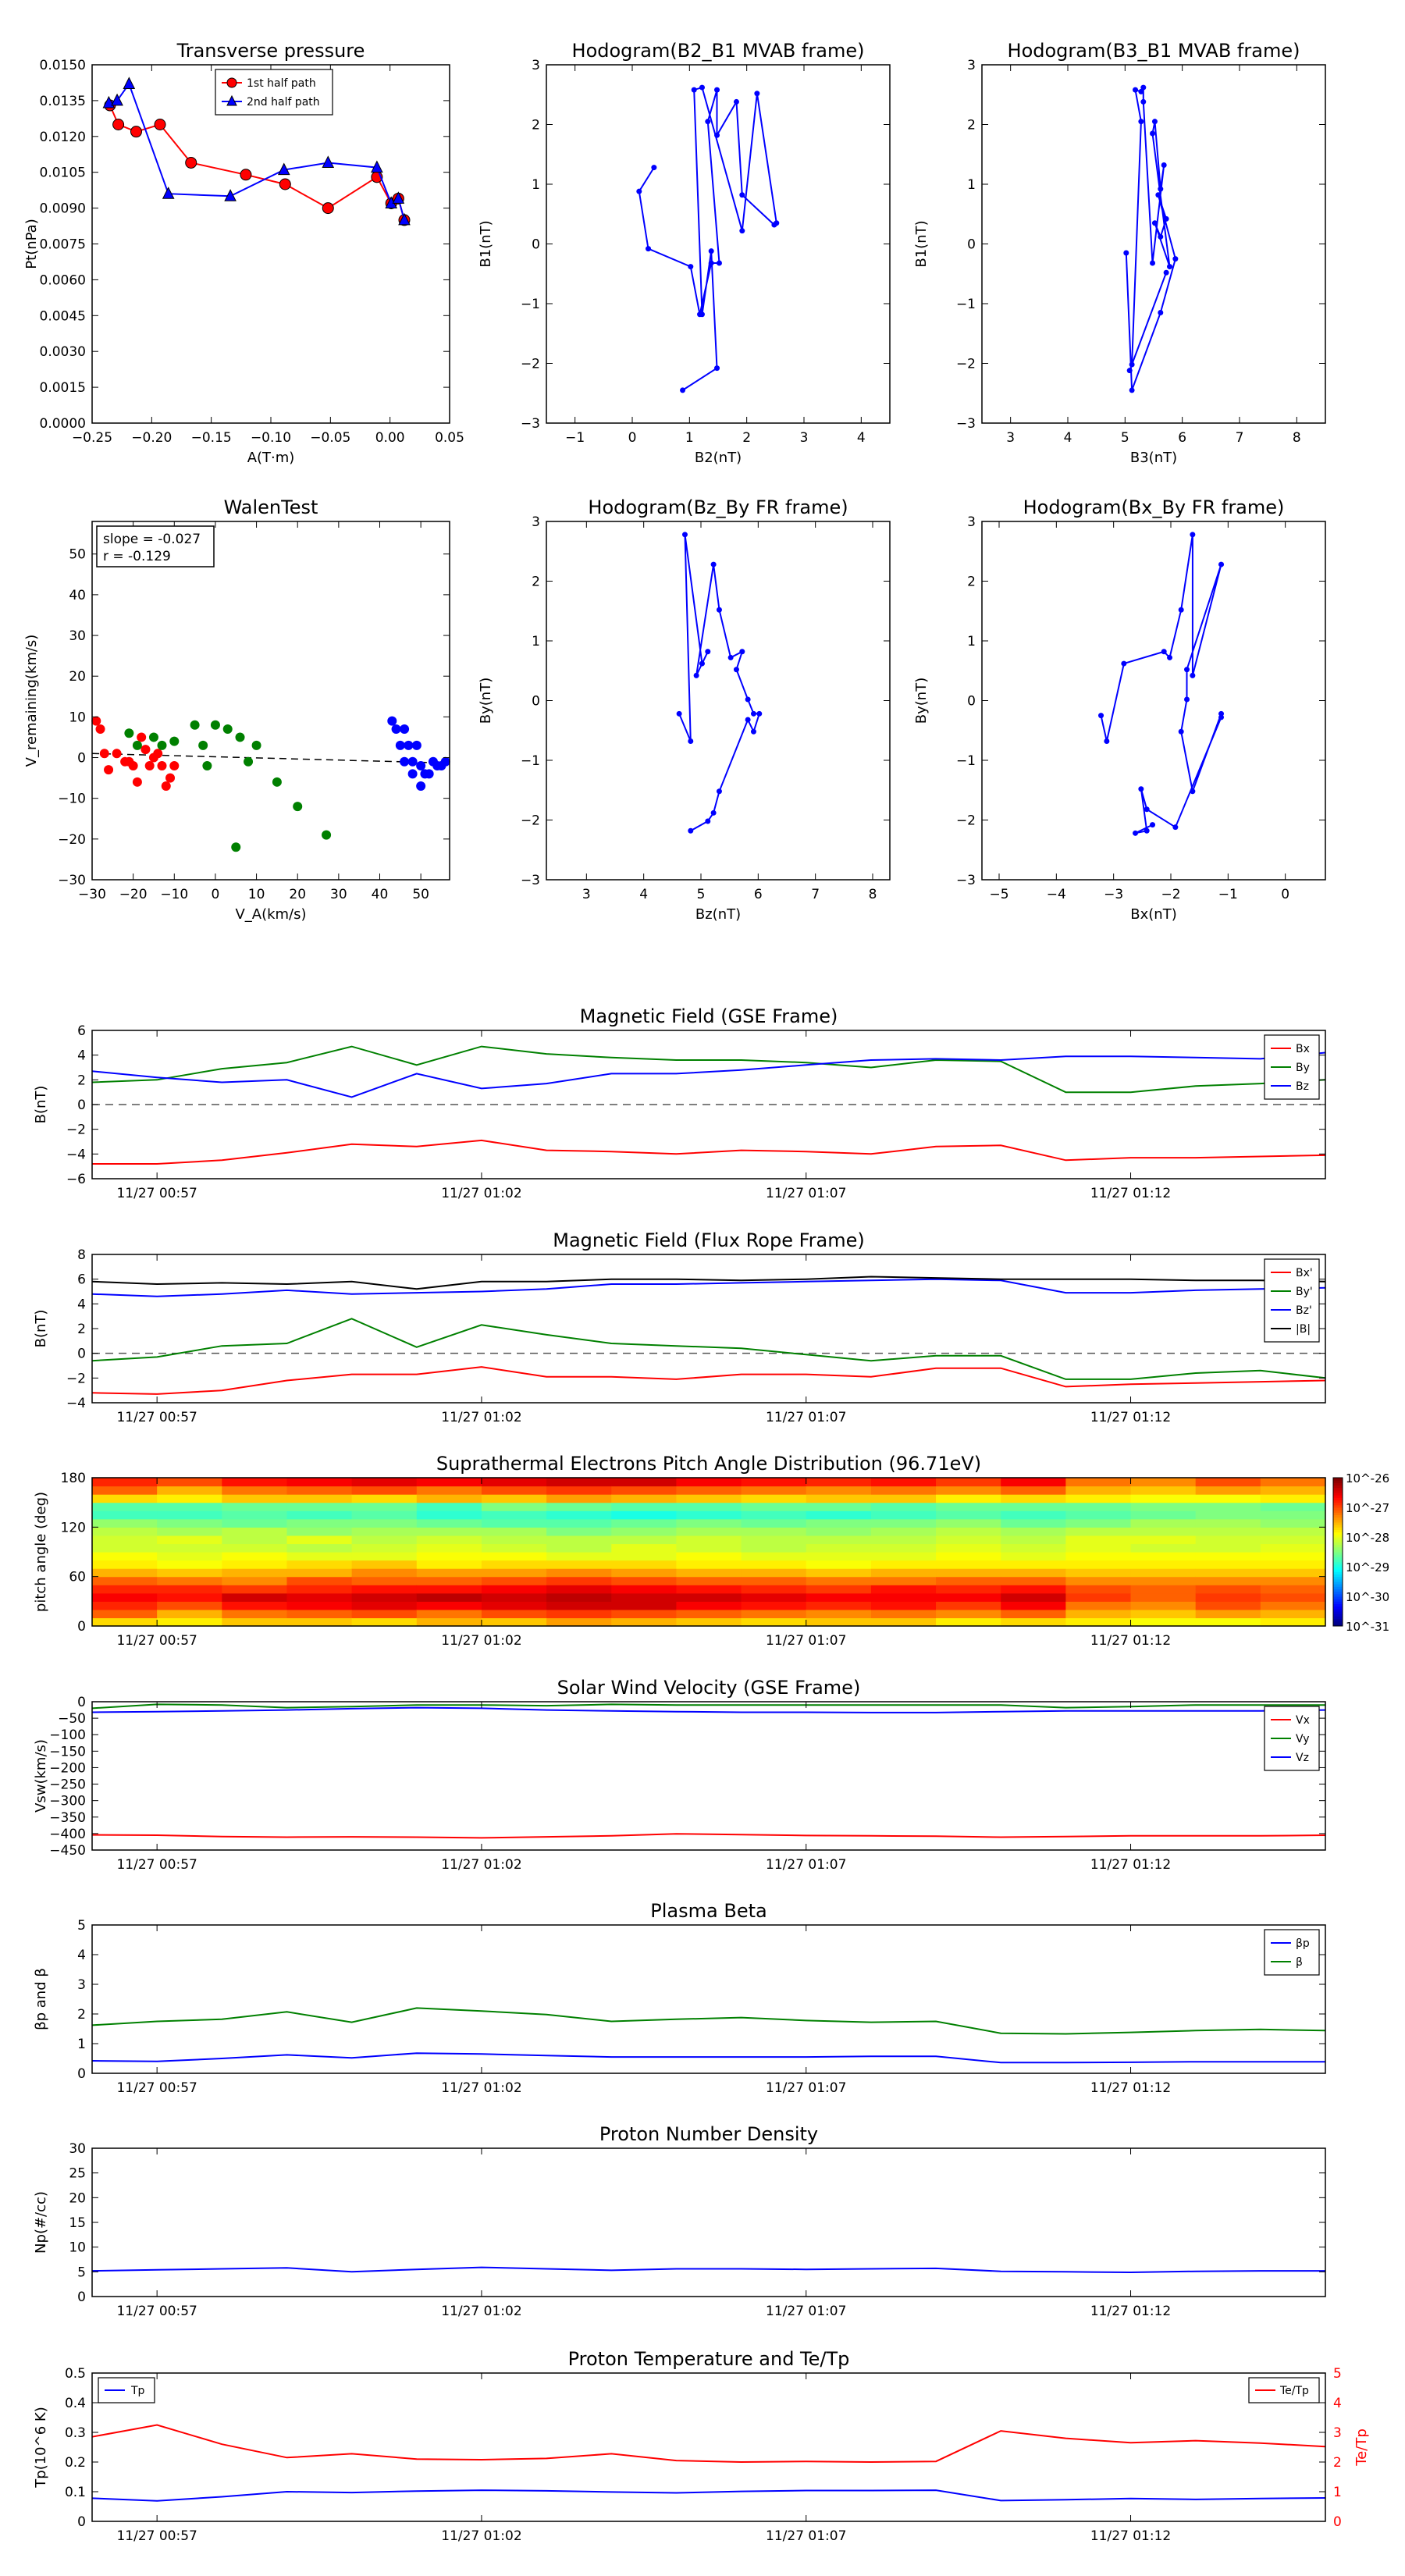  Describe the element at coordinates (1011, 438) in the screenshot. I see `x-tick-label: 3` at that location.